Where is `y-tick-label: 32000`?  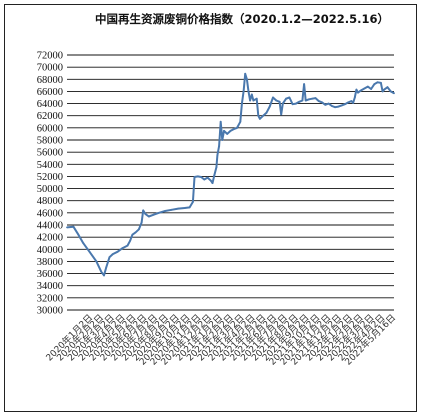
y-tick-label: 32000 is located at coordinates (50, 298).